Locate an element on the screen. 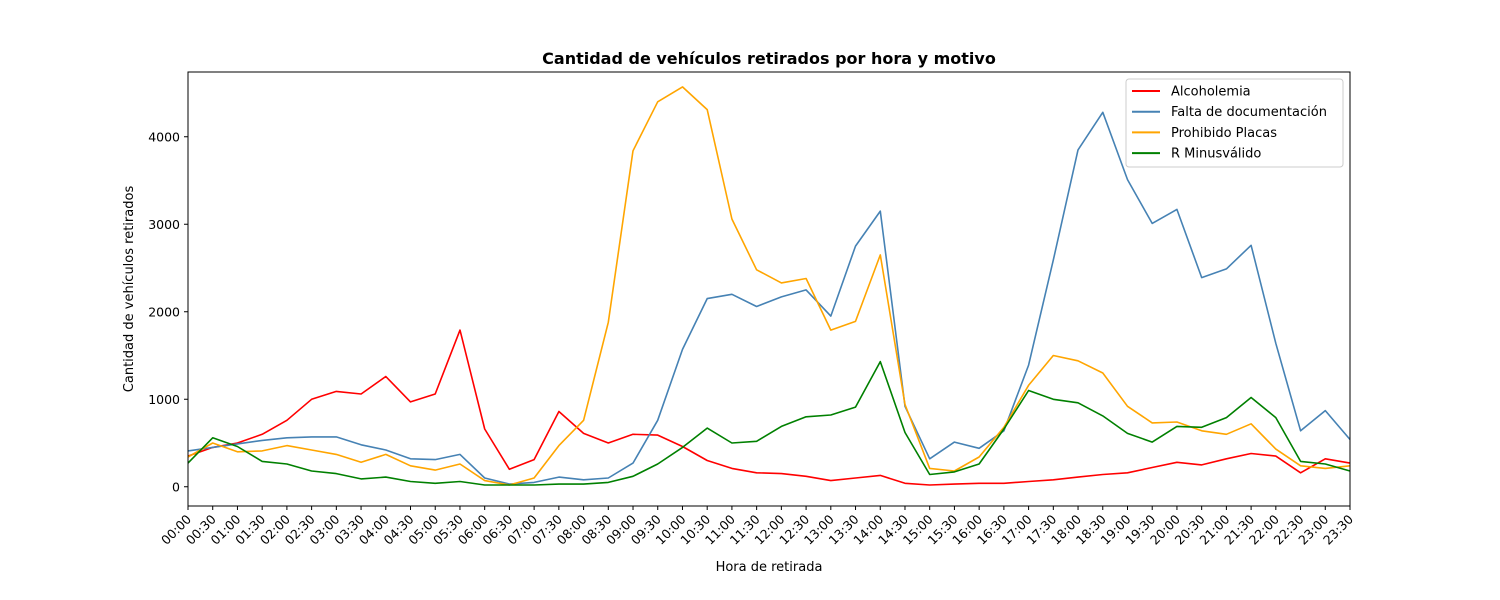  y-tick-label: 0 is located at coordinates (176, 486).